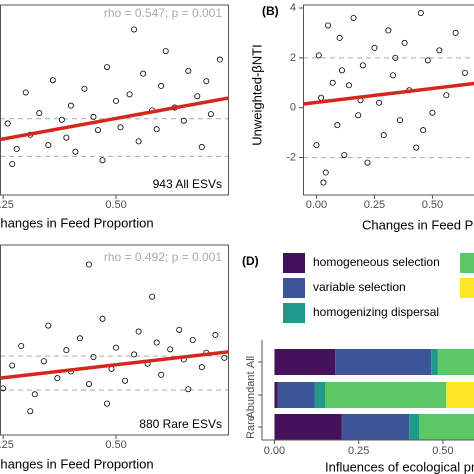  I want to click on legend-label: variable selection, so click(359, 287).